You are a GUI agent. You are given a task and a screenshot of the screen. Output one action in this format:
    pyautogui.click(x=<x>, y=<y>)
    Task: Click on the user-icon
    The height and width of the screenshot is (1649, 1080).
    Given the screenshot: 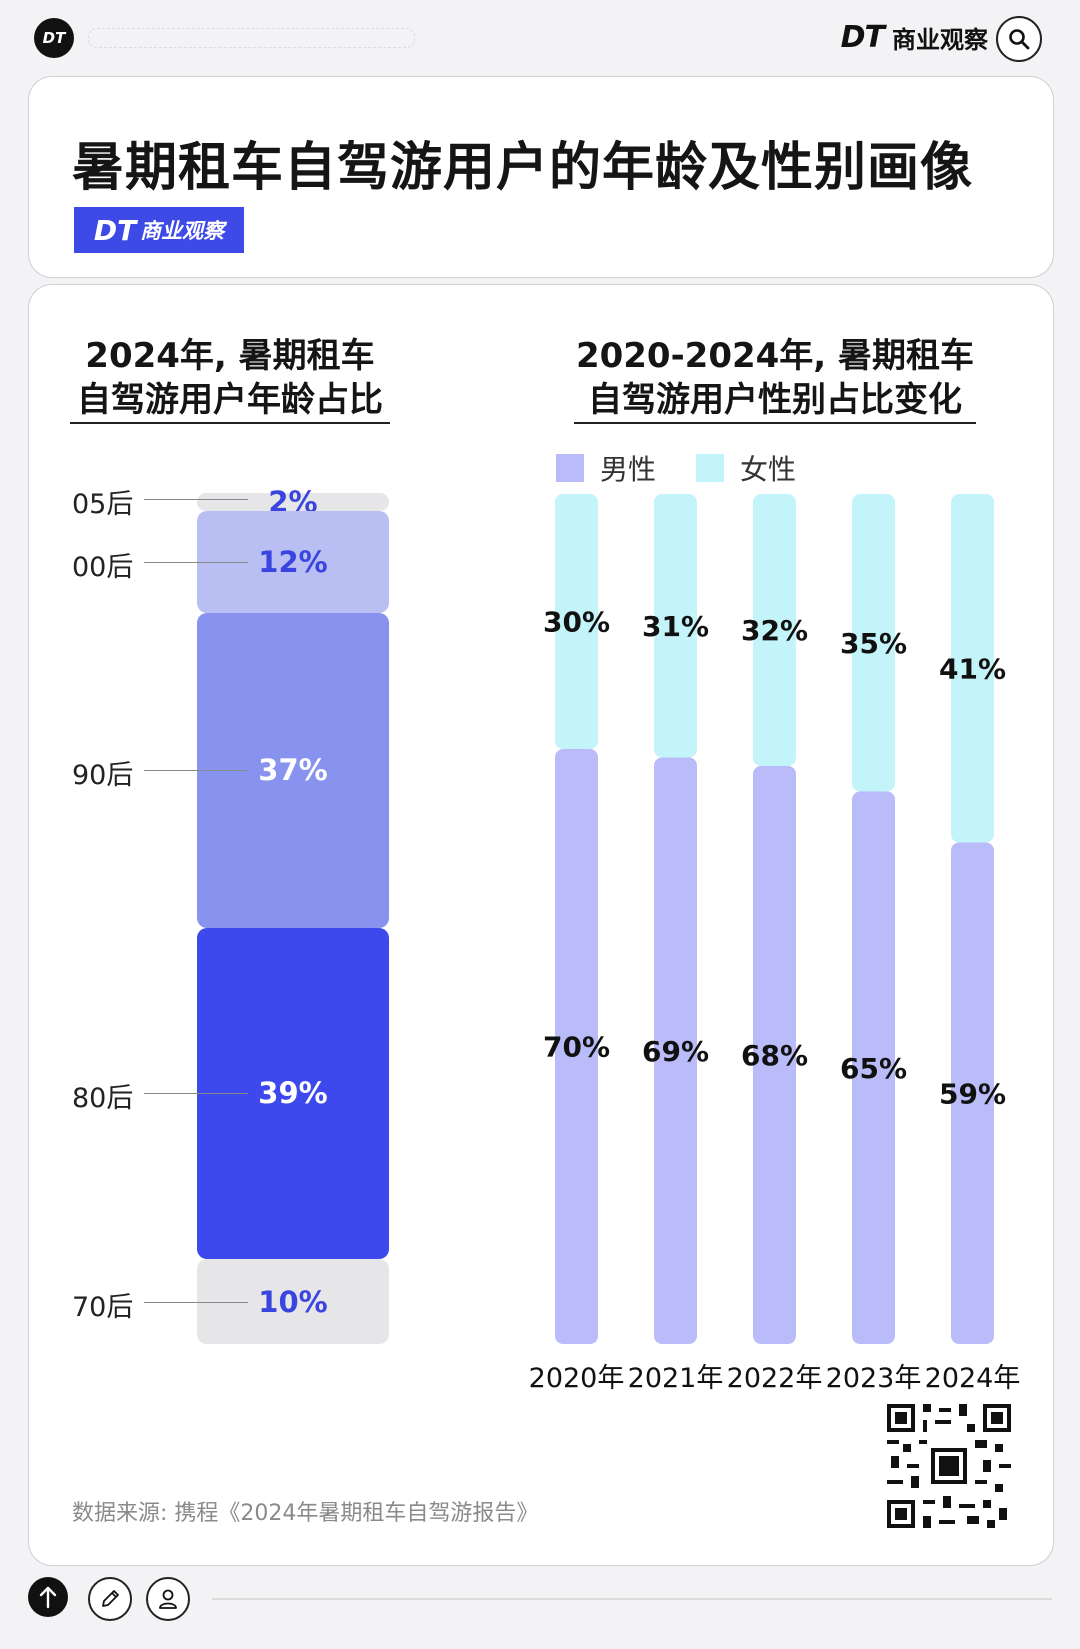 What is the action you would take?
    pyautogui.click(x=168, y=1599)
    